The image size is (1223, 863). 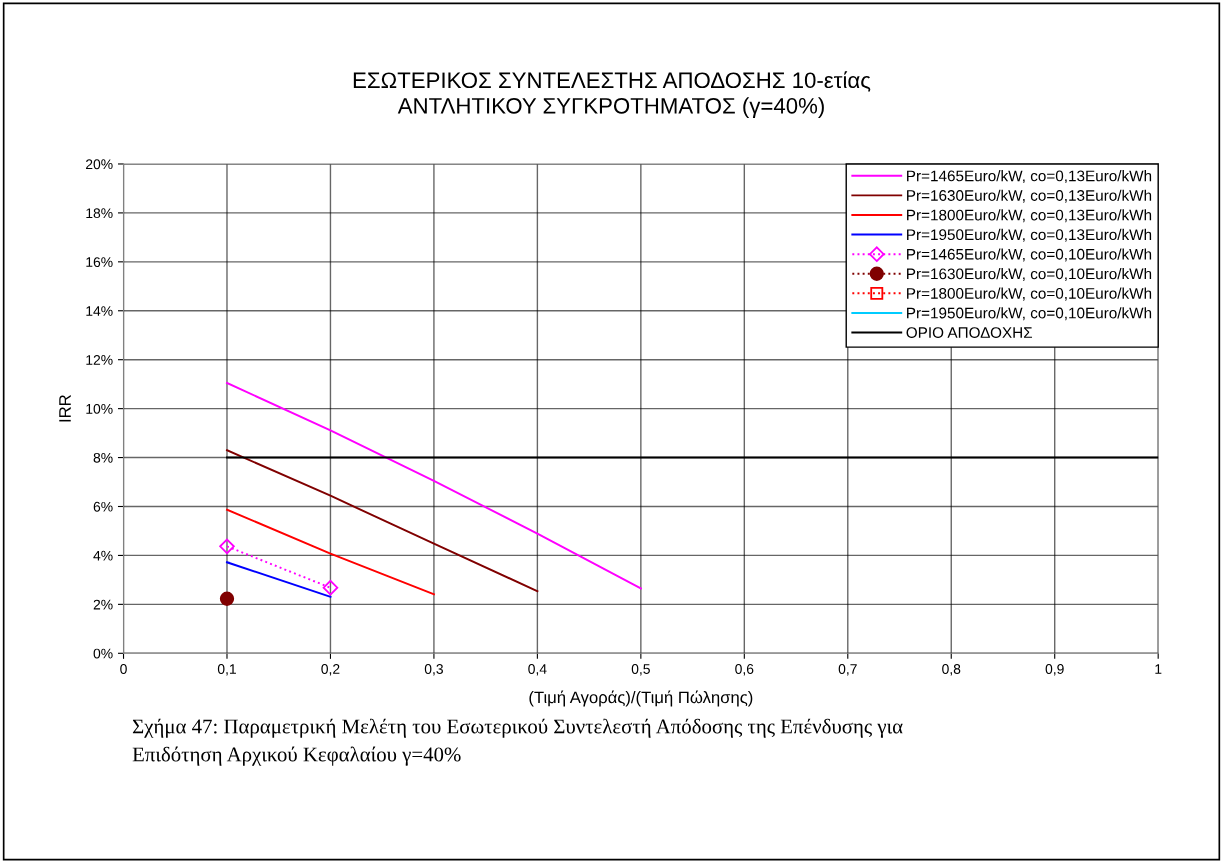 I want to click on legend-label: Pr=1630Euro/kW, co=0,13Euro/kWh, so click(x=1029, y=196).